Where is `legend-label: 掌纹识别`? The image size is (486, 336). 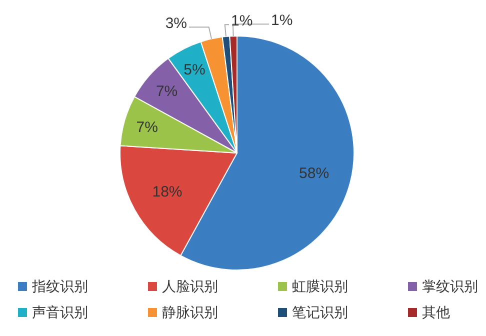
legend-label: 掌纹识别 is located at coordinates (450, 287).